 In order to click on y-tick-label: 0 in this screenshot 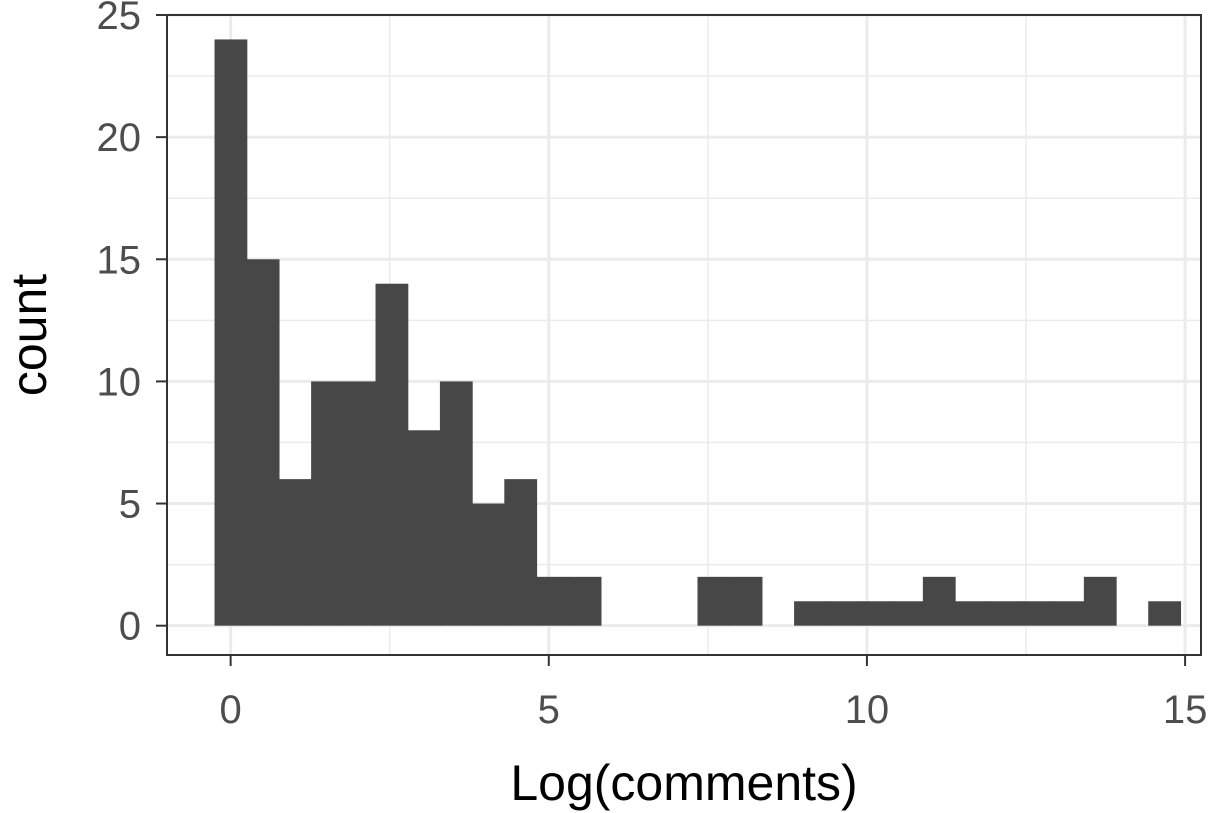, I will do `click(130, 627)`.